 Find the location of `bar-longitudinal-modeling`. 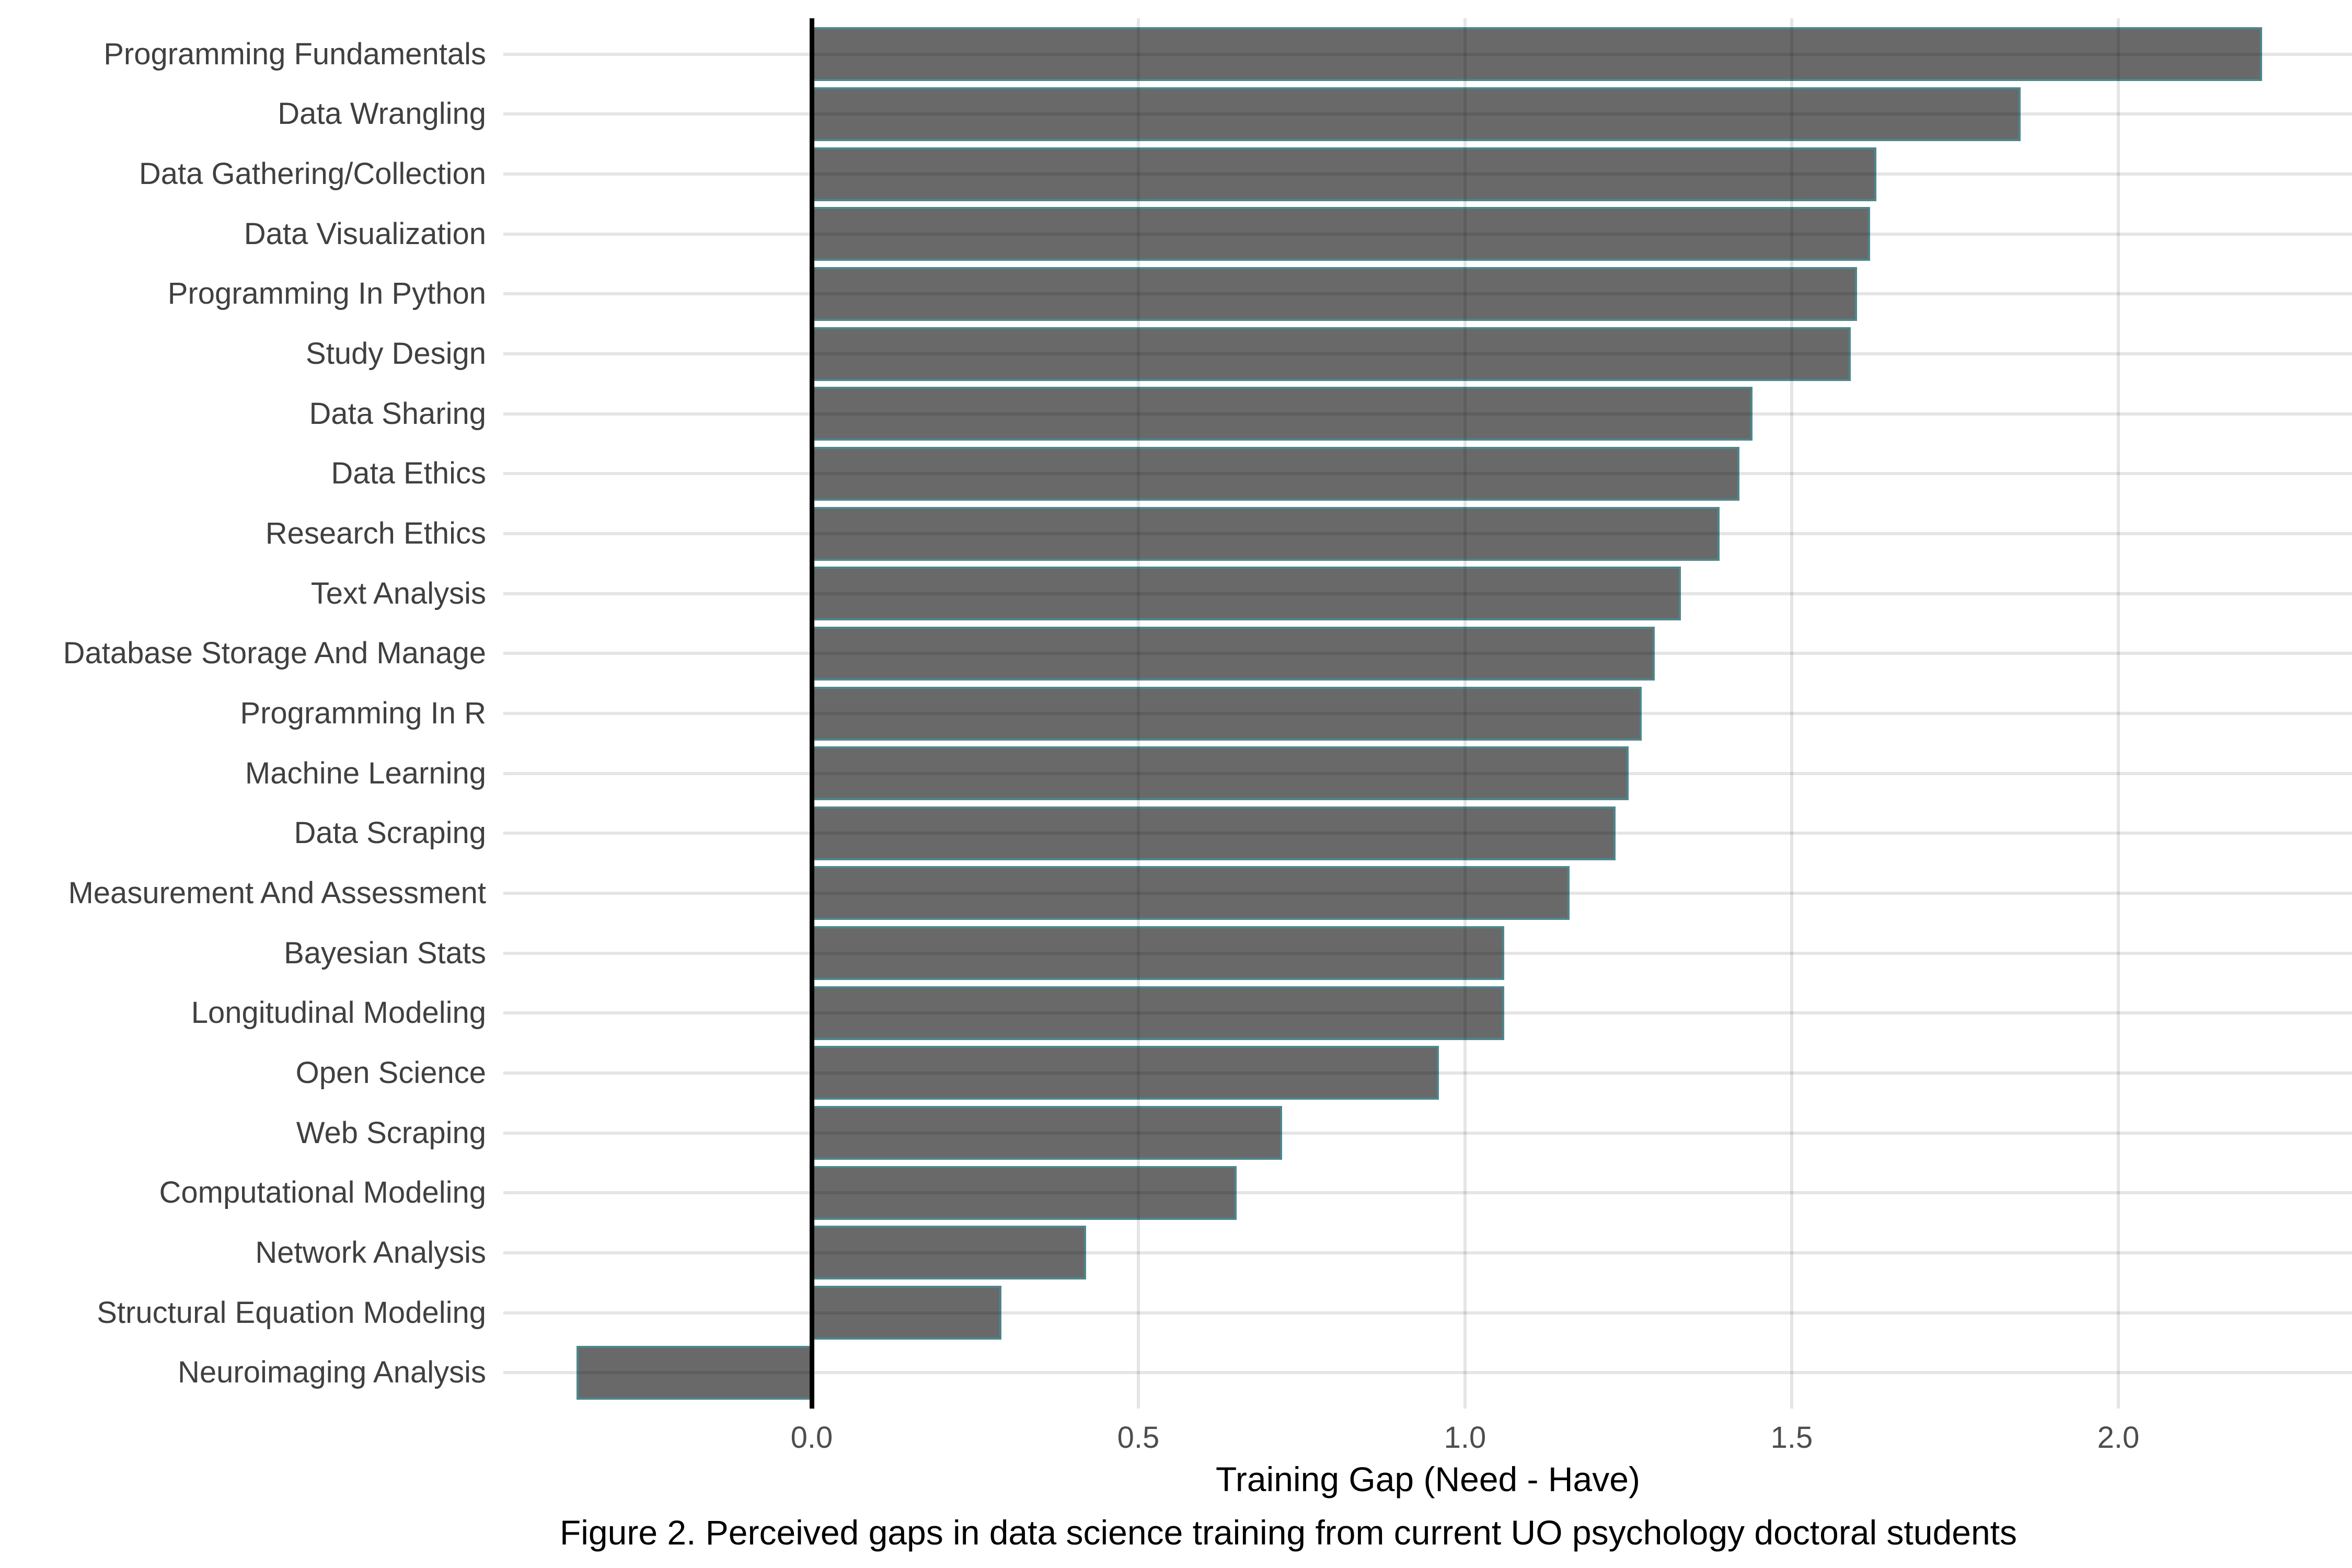

bar-longitudinal-modeling is located at coordinates (1158, 1013).